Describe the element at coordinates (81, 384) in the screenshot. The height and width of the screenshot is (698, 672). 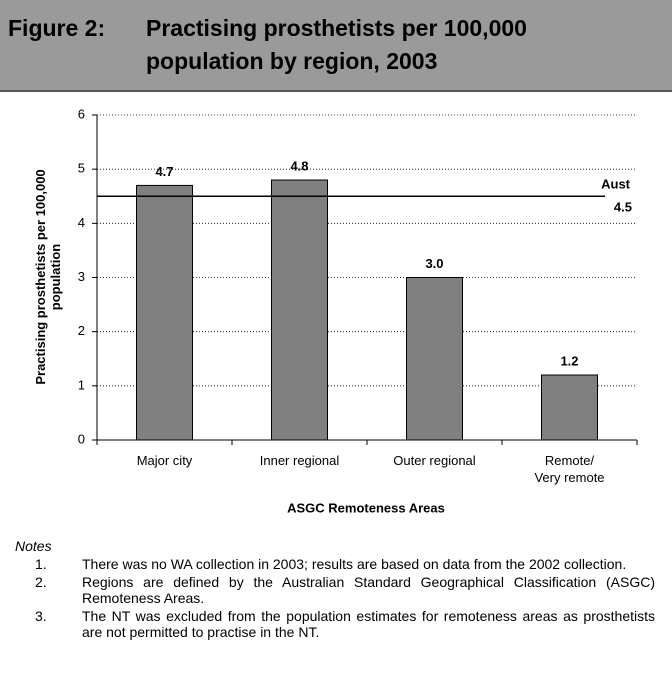
I see `y-tick-label: 1` at that location.